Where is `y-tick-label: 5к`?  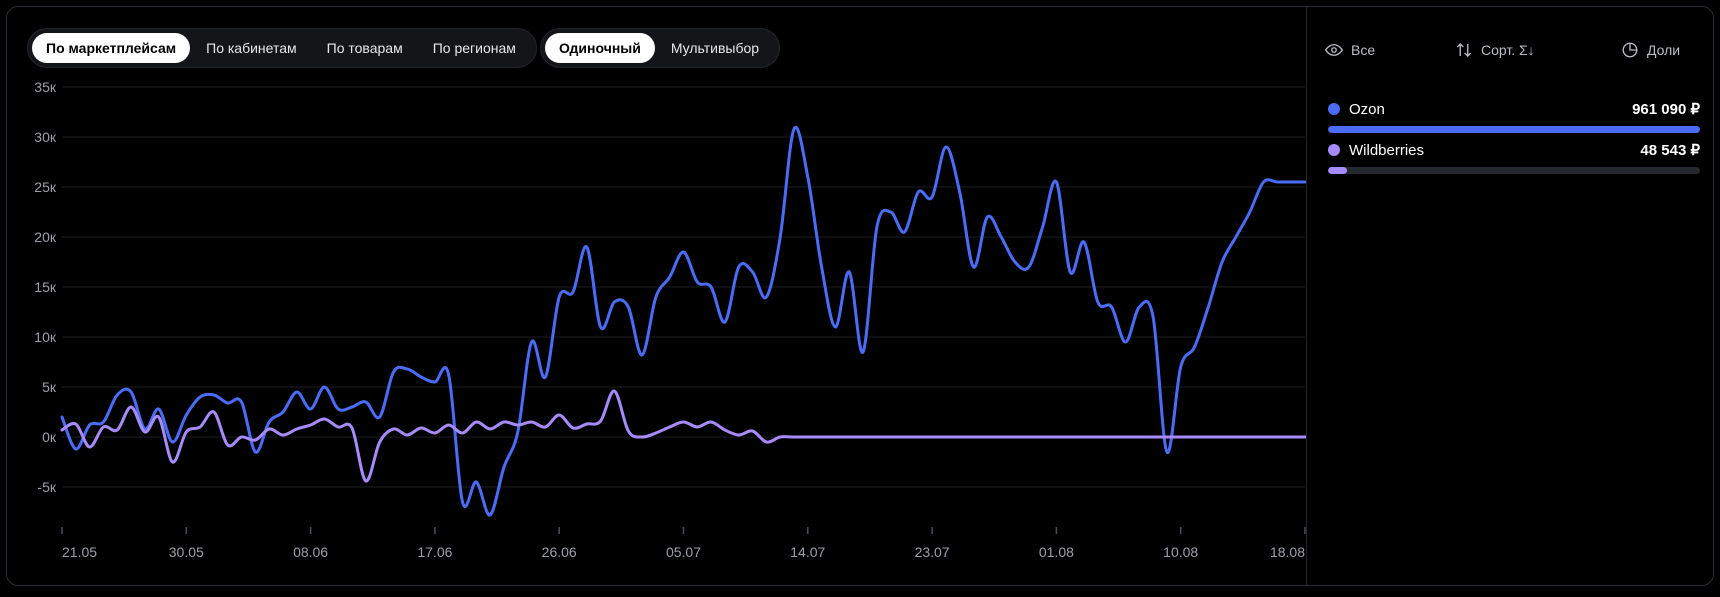
y-tick-label: 5к is located at coordinates (49, 387).